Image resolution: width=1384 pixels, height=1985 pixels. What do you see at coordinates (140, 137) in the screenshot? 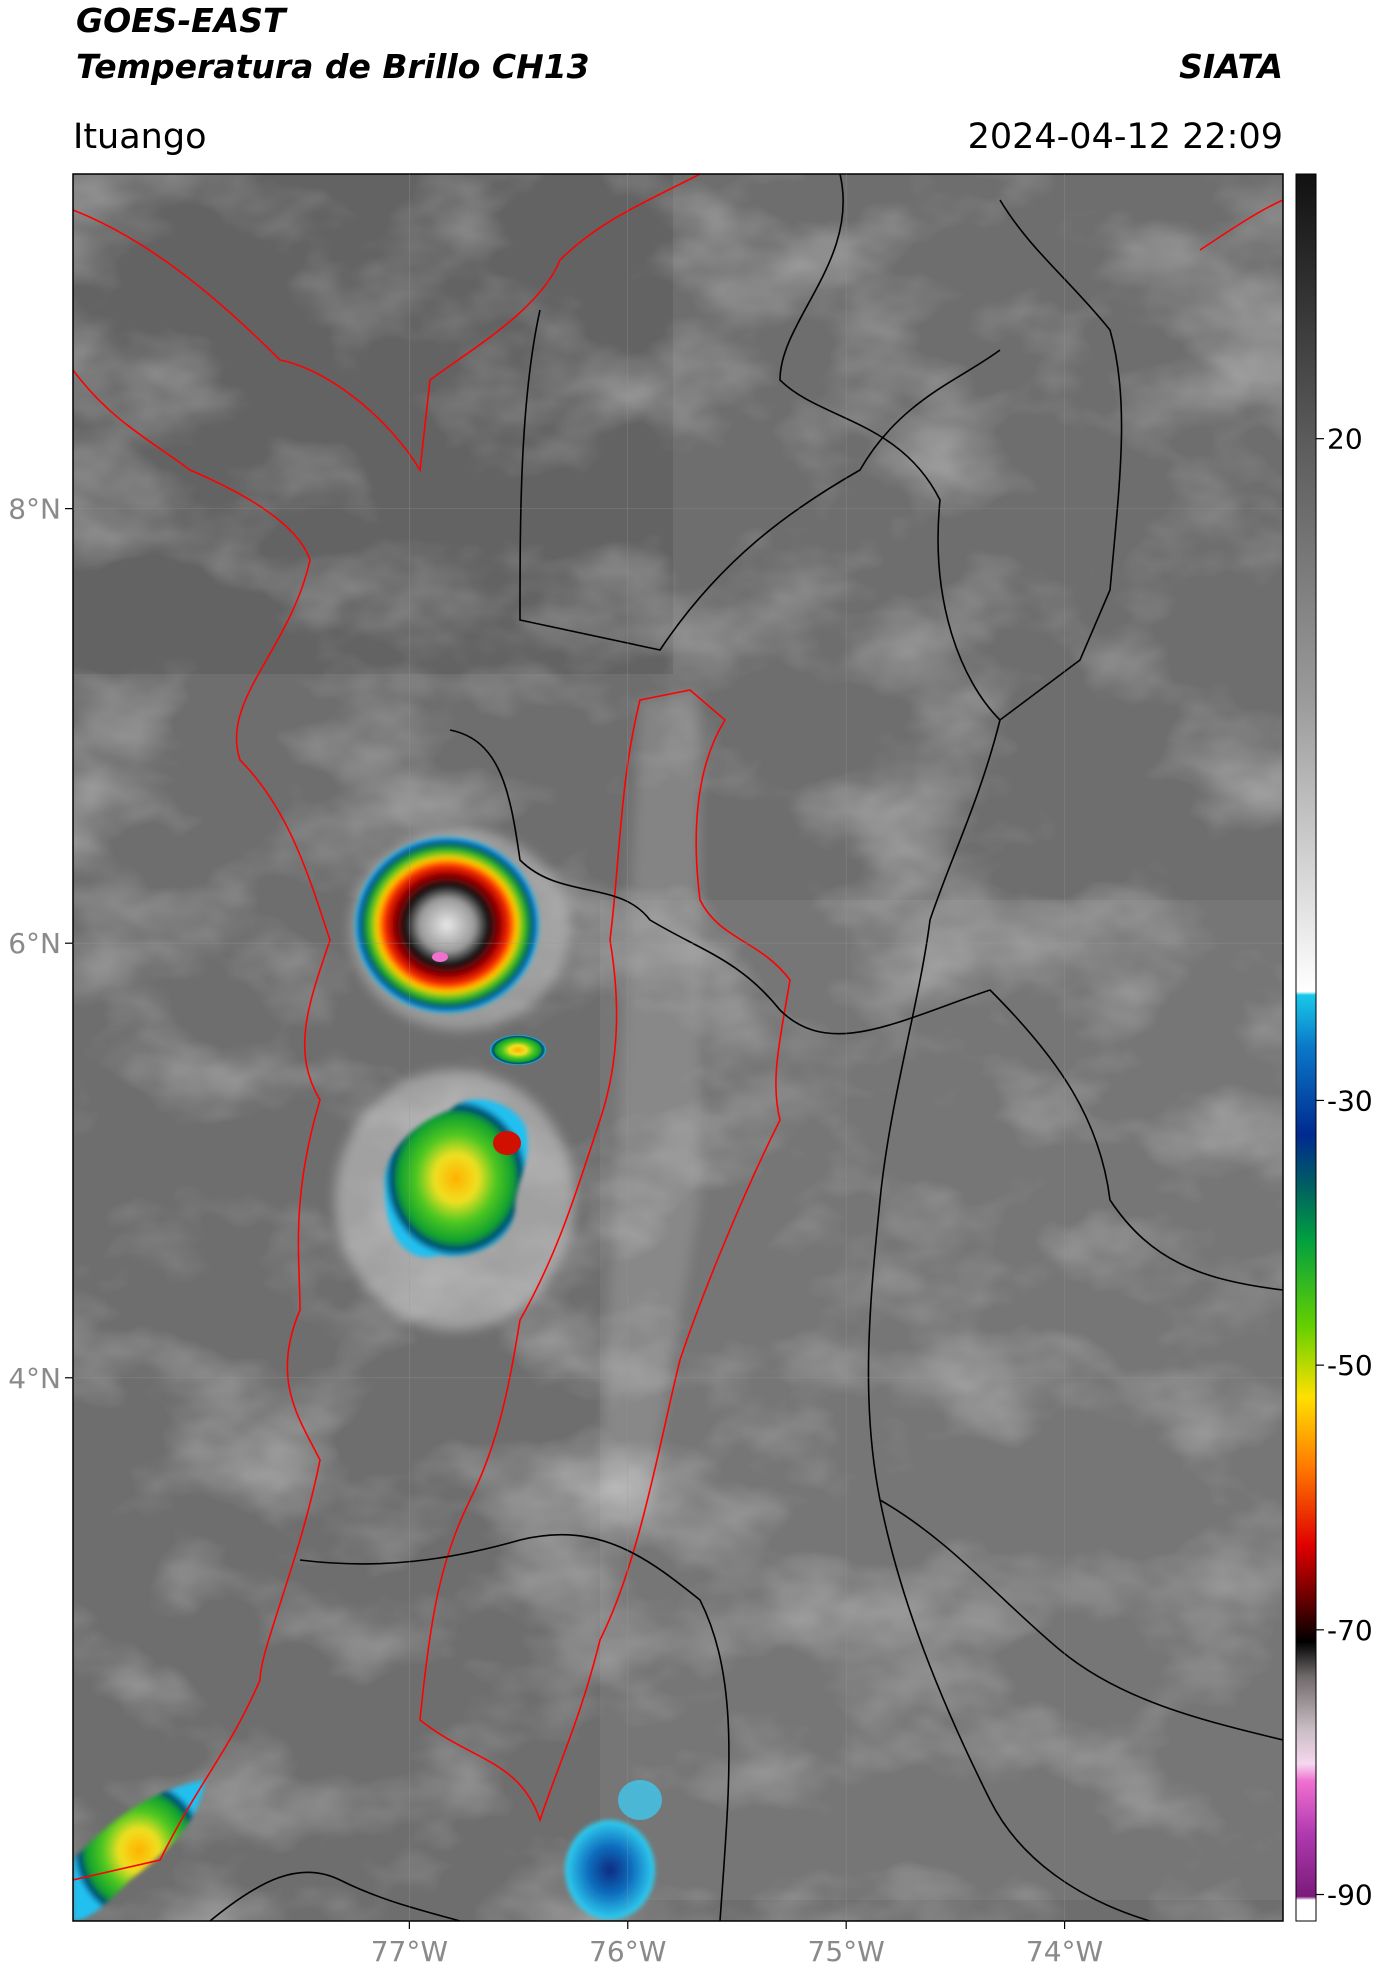
I see `location: Ituango` at bounding box center [140, 137].